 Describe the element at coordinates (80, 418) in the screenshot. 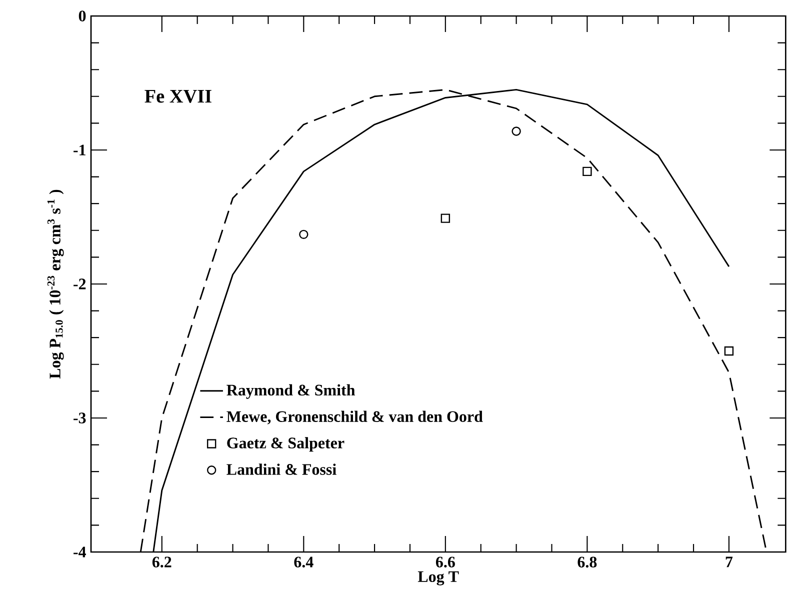

I see `y-tick-label: -3` at that location.